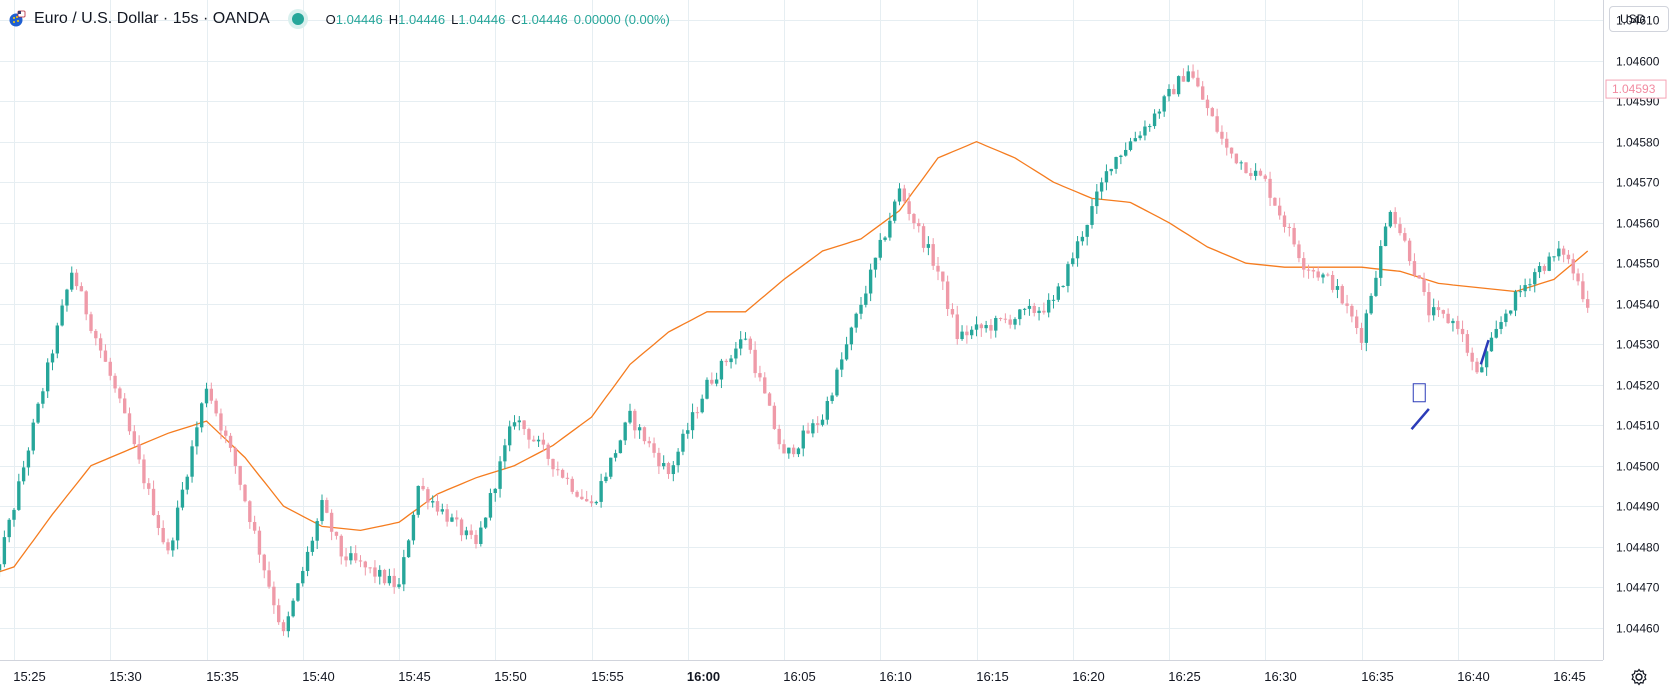 This screenshot has height=690, width=1677. What do you see at coordinates (125, 676) in the screenshot?
I see `x-tick-label: 15:30` at bounding box center [125, 676].